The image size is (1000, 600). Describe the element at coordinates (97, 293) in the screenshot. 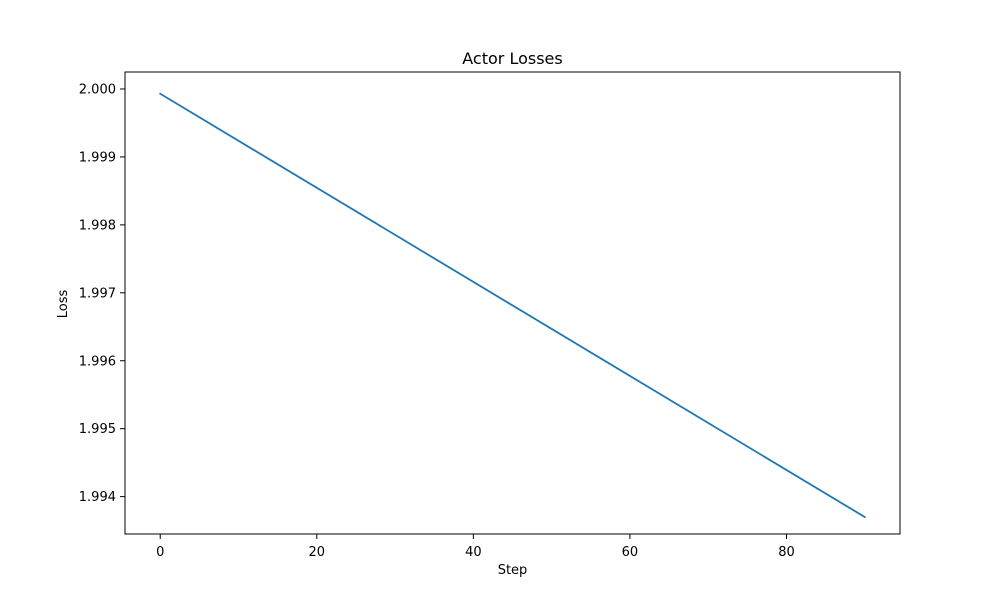

I see `y-tick-label: 1.997` at that location.